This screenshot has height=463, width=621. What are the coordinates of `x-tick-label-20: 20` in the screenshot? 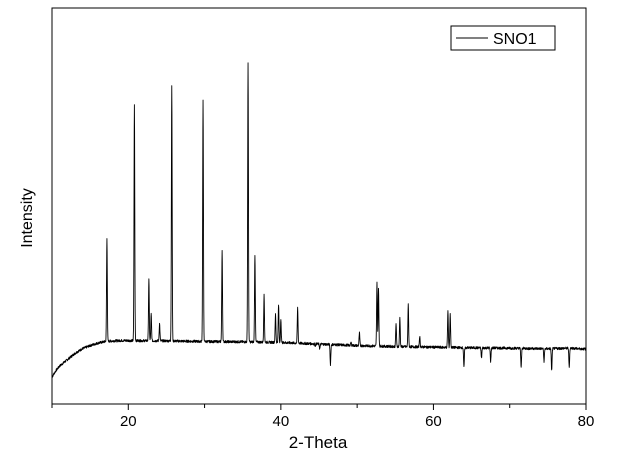 It's located at (128, 421).